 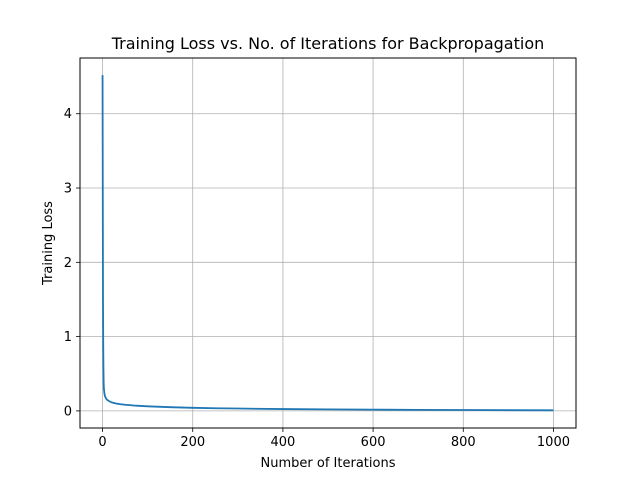 What do you see at coordinates (282, 442) in the screenshot?
I see `x-tick-label: 400` at bounding box center [282, 442].